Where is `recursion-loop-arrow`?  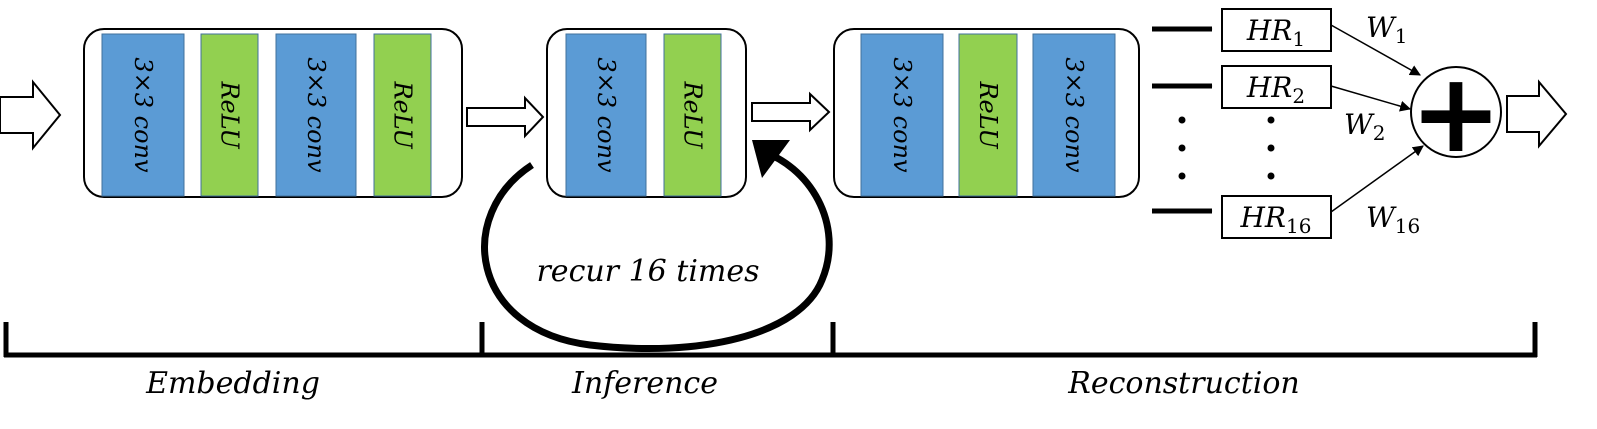 recursion-loop-arrow is located at coordinates (657, 249).